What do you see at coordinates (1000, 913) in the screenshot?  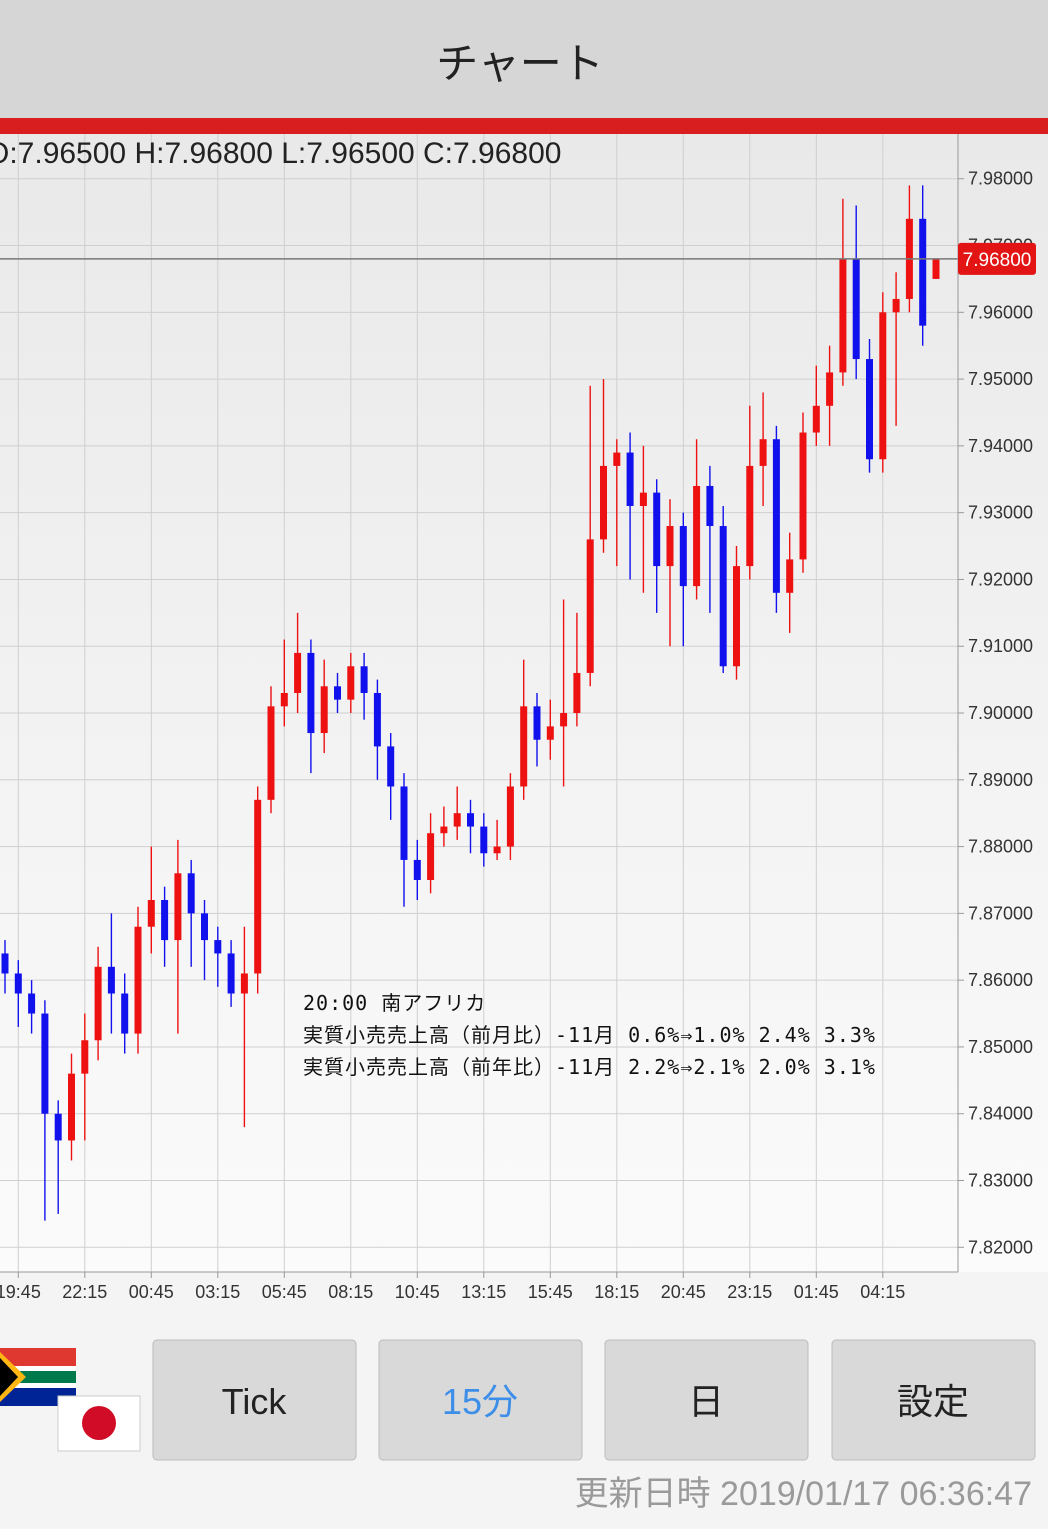 I see `y-tick-label: 7.87000` at bounding box center [1000, 913].